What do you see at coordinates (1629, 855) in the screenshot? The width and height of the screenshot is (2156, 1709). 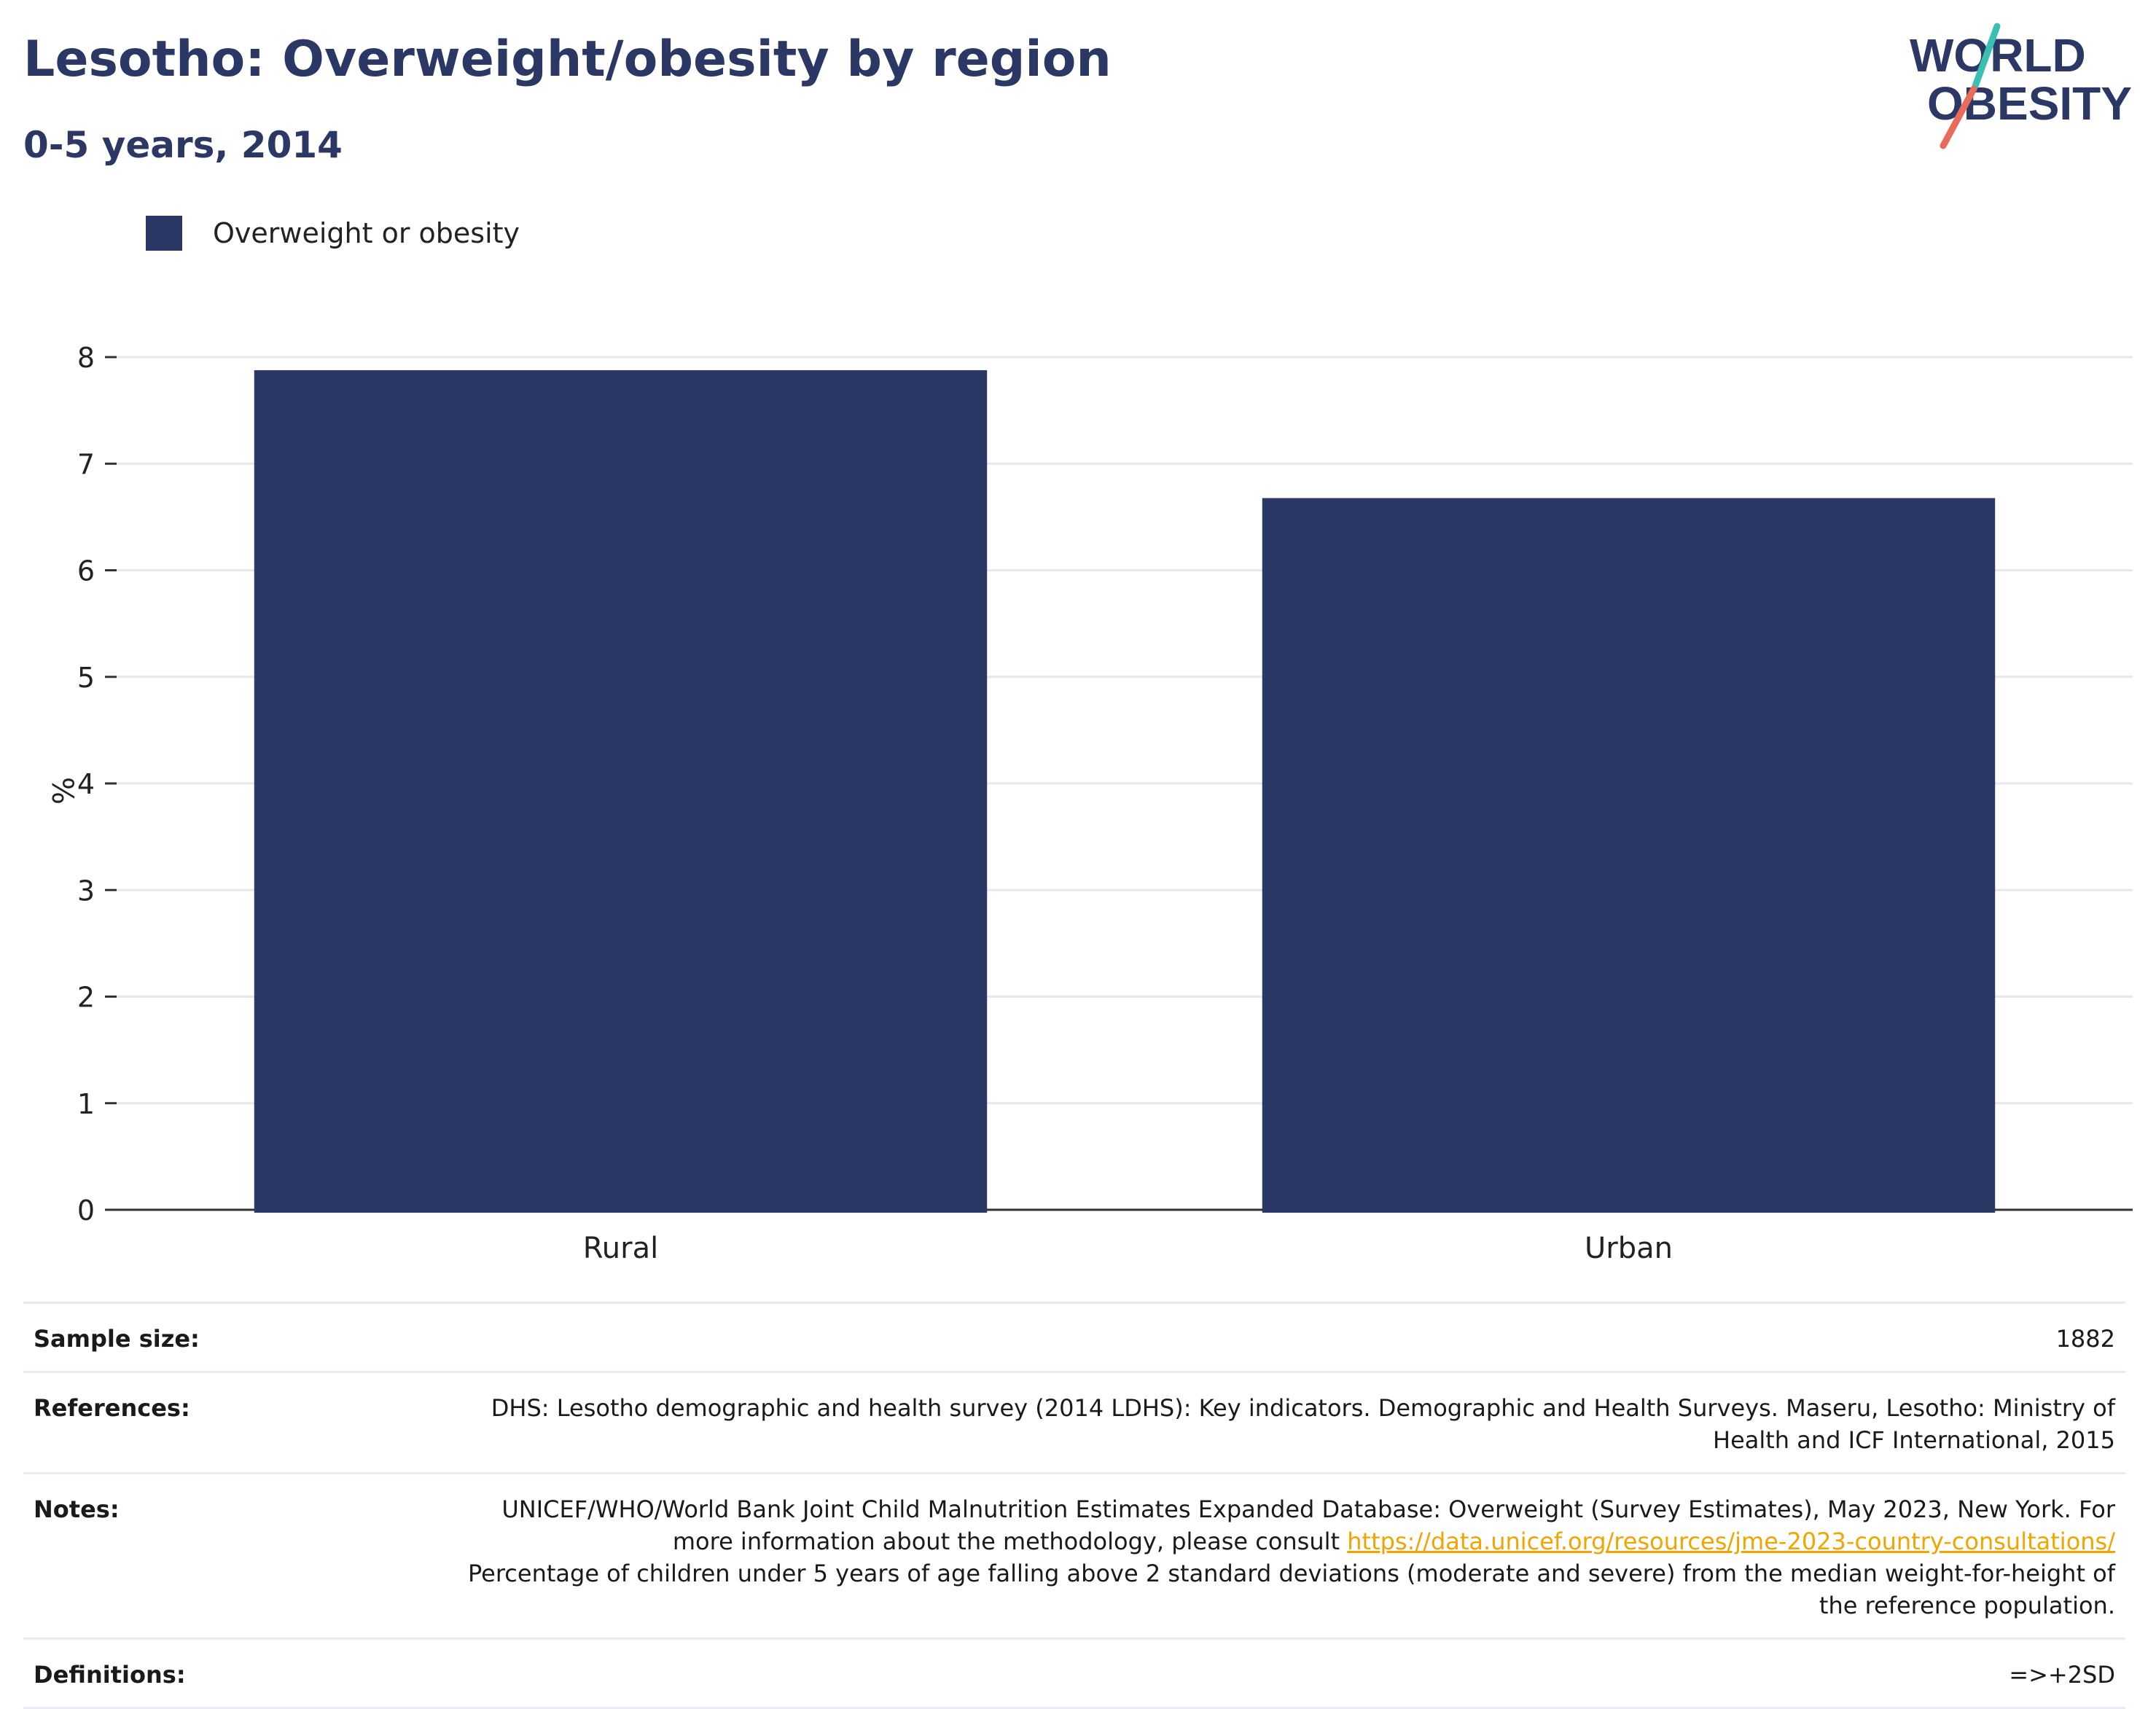 I see `bar-urban` at bounding box center [1629, 855].